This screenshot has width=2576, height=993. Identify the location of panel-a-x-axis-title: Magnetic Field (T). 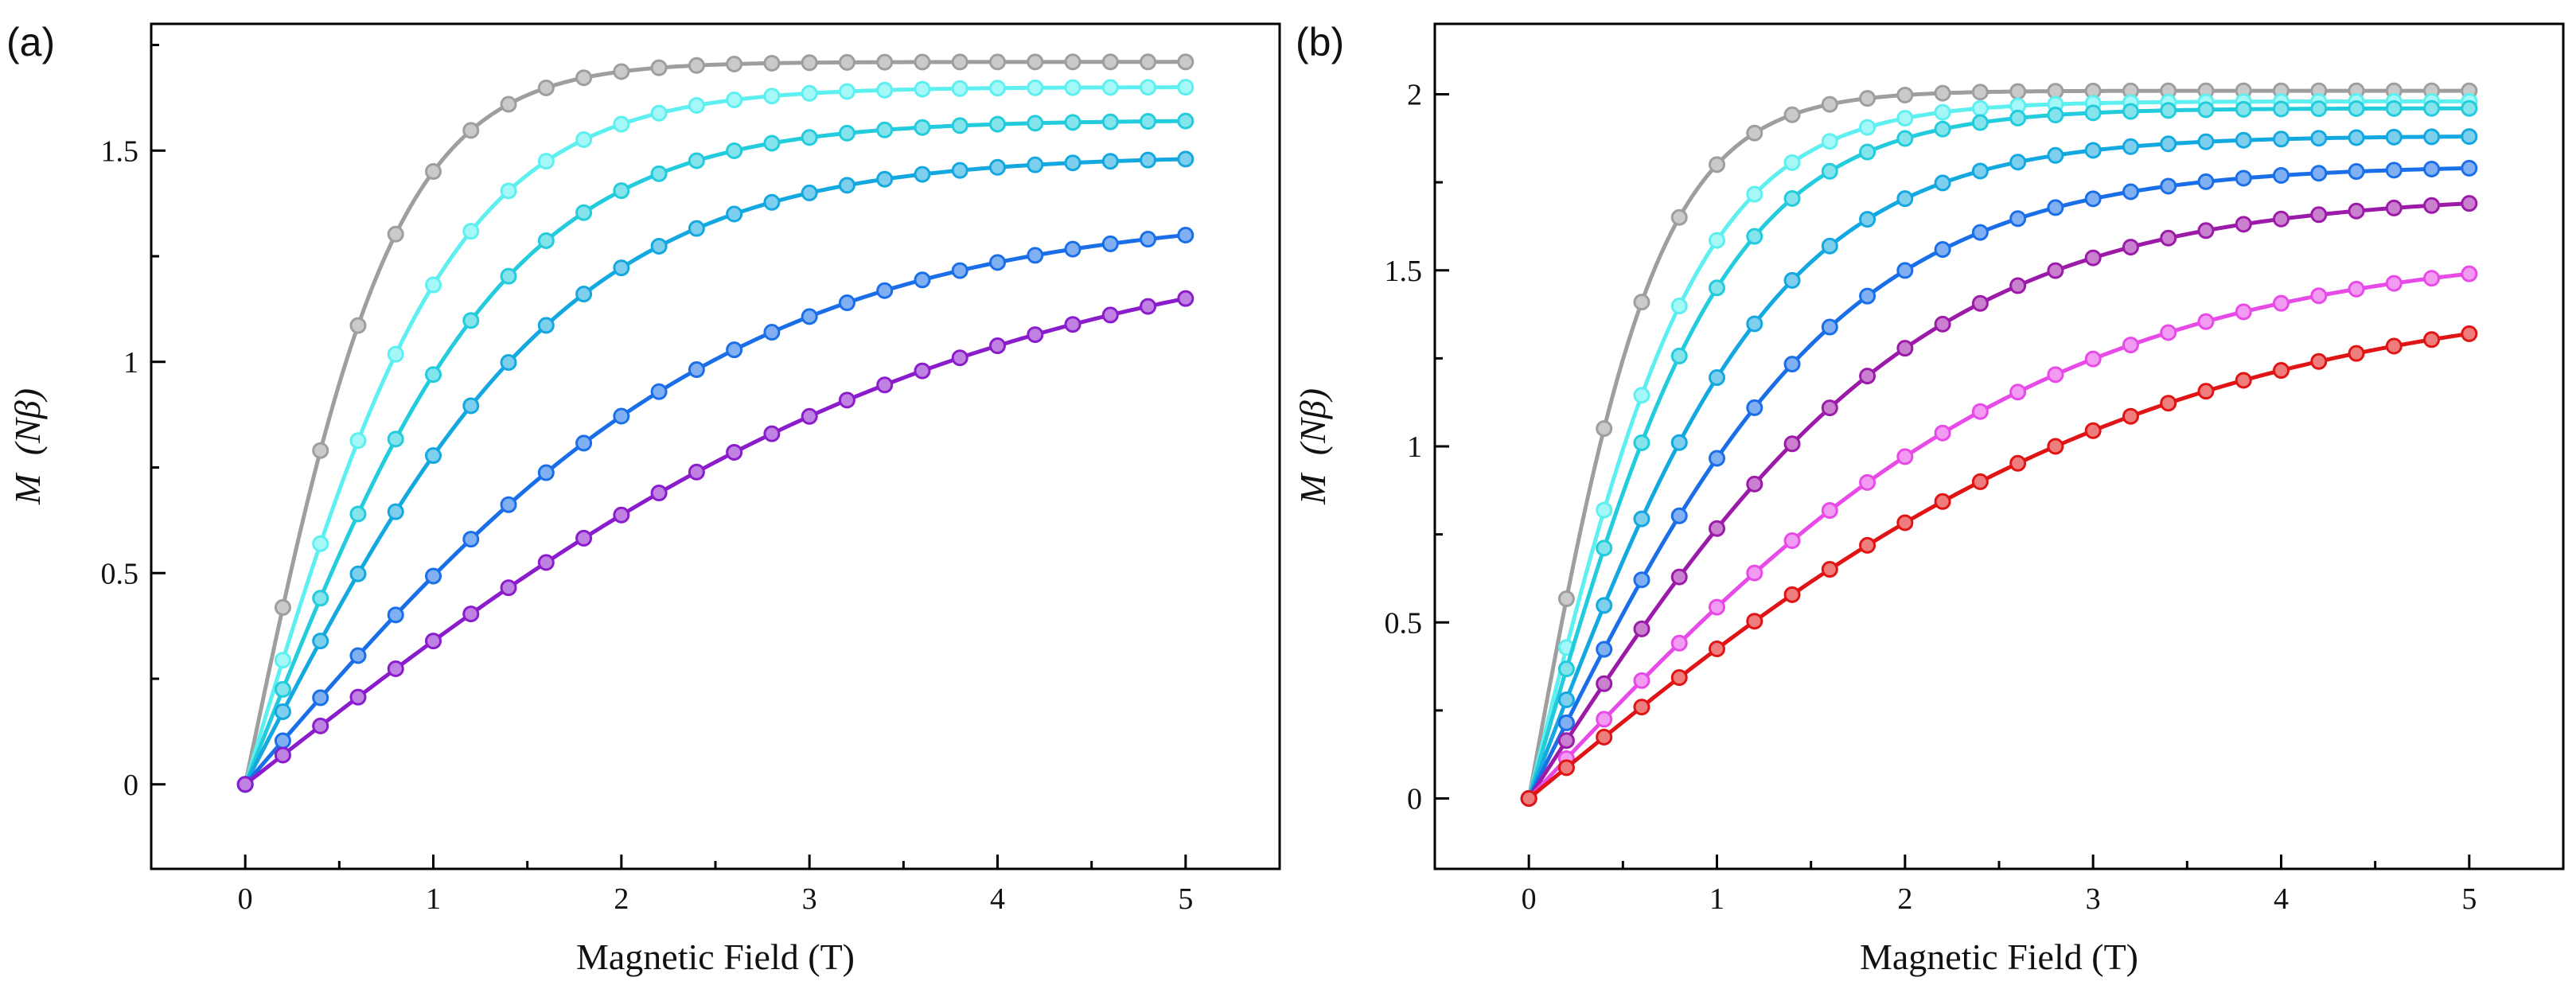
(715, 957).